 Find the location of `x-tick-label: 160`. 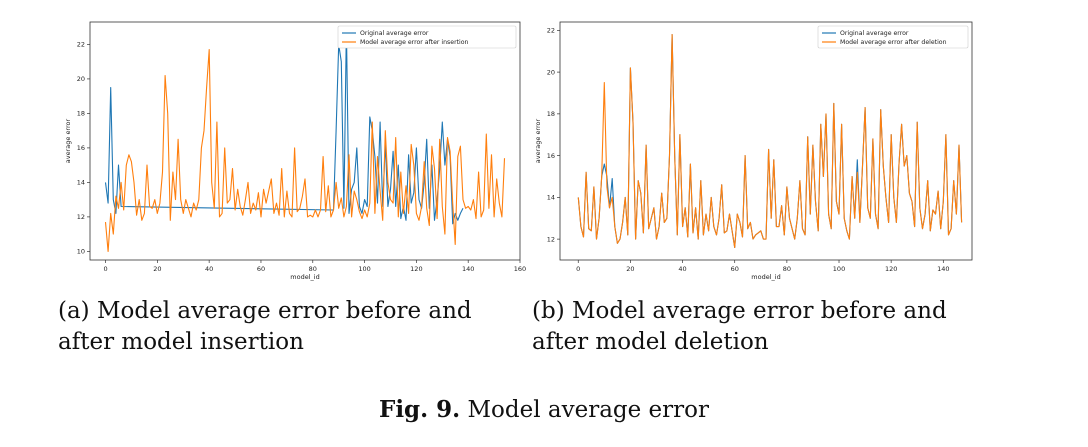

x-tick-label: 160 is located at coordinates (520, 269).